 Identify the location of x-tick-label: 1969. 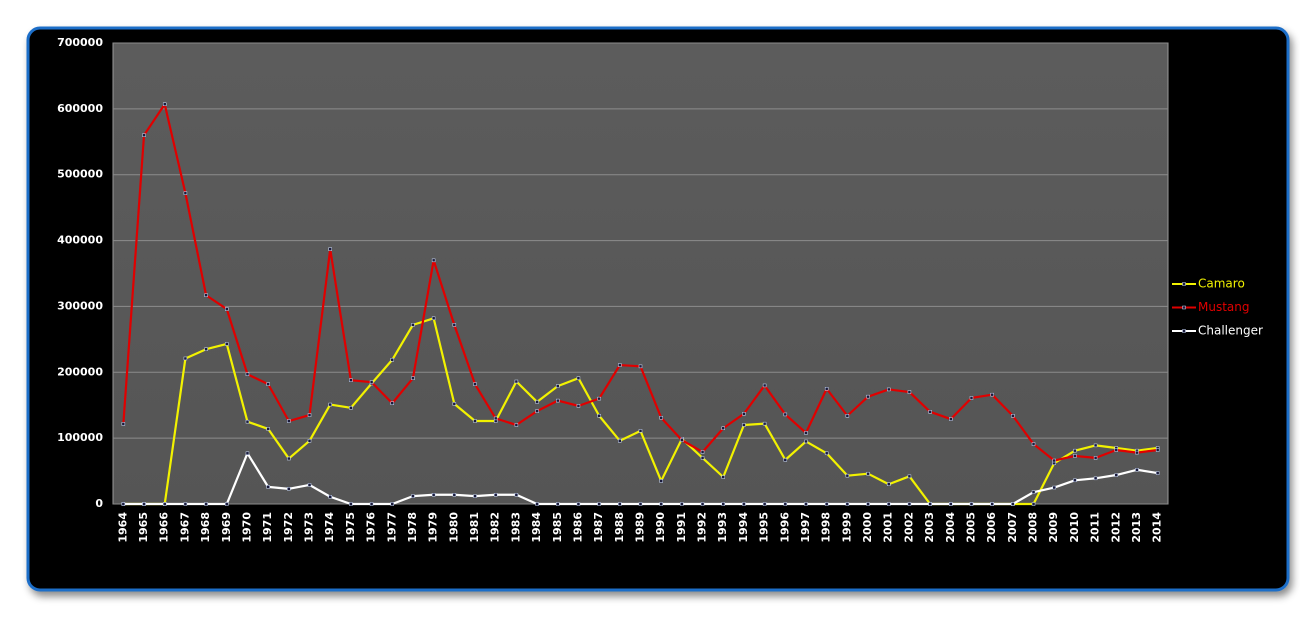
(226, 527).